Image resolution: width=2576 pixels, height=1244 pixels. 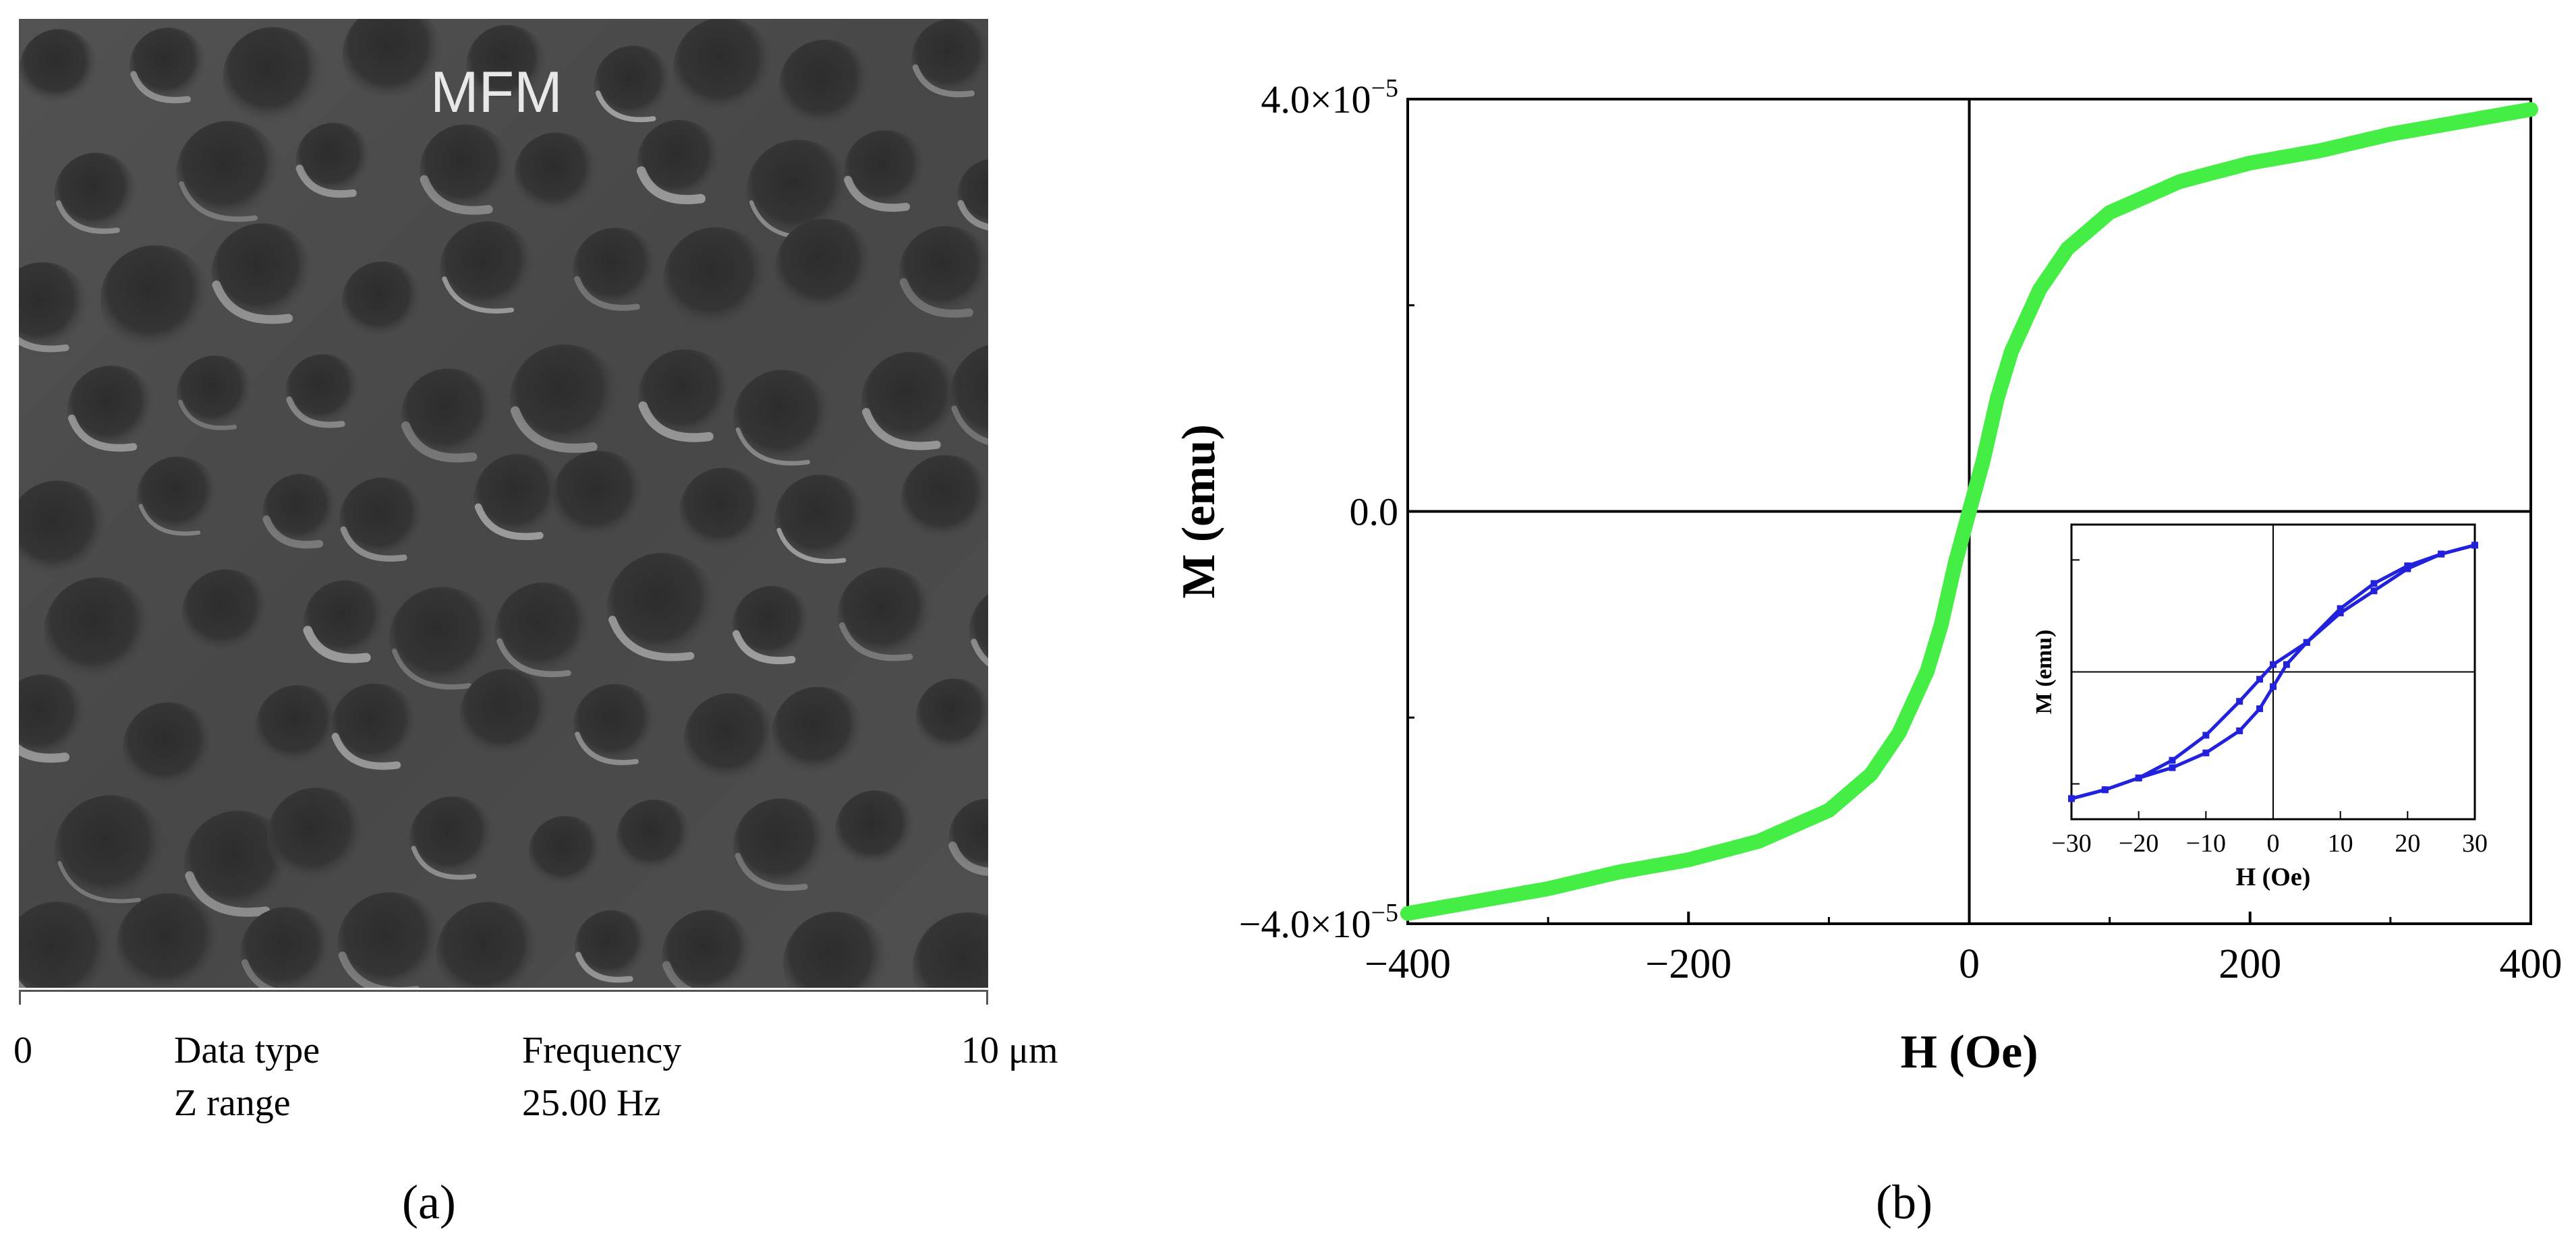 I want to click on y-tick-label: 0.0, so click(x=1374, y=512).